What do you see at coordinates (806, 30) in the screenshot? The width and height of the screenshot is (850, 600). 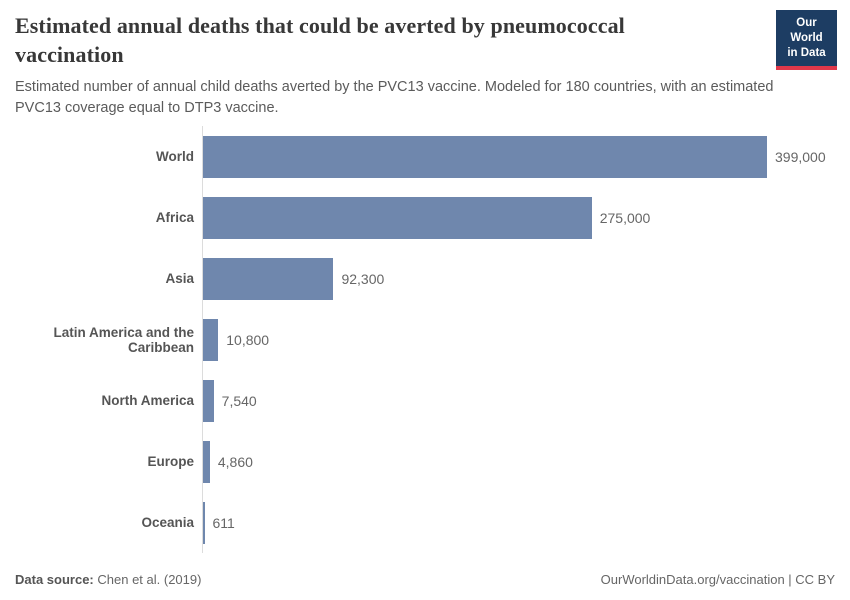 I see `owid-logo-line1: Our World` at bounding box center [806, 30].